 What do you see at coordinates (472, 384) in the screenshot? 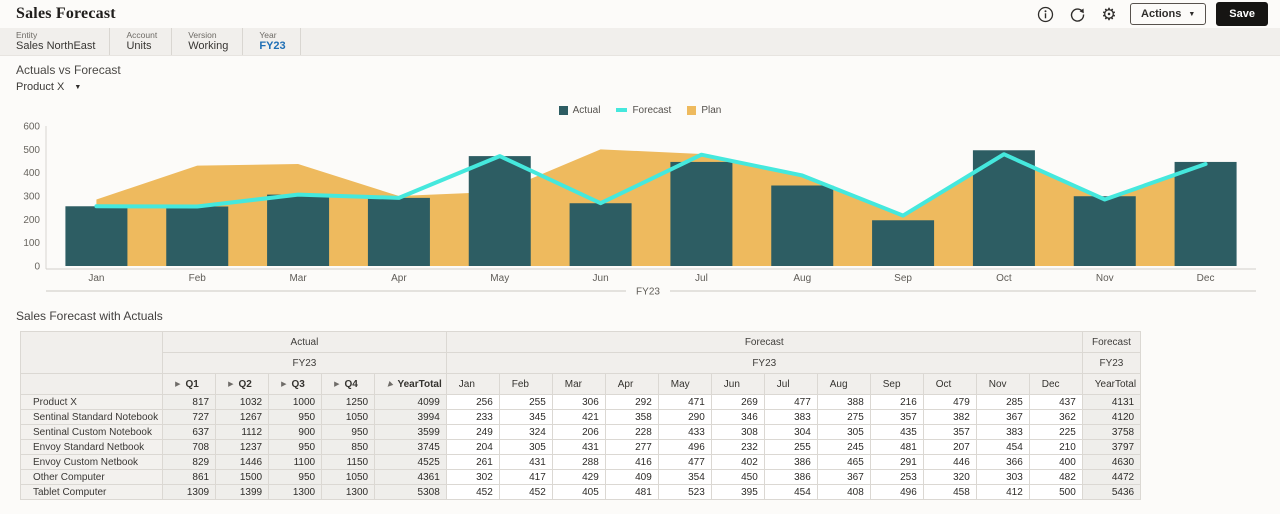
I see `column-header-jan: Jan` at bounding box center [472, 384].